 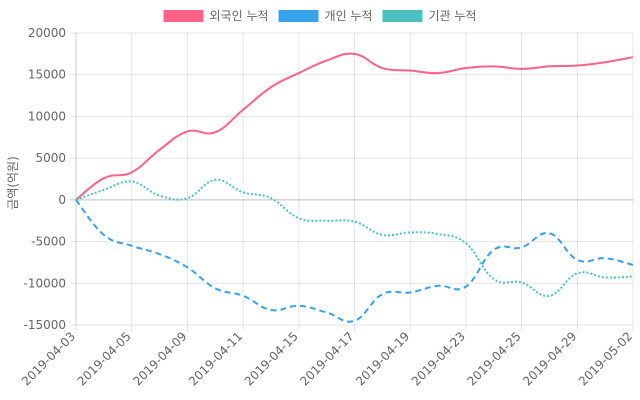 I want to click on x-tick-label: 2019-04-19, so click(x=382, y=358).